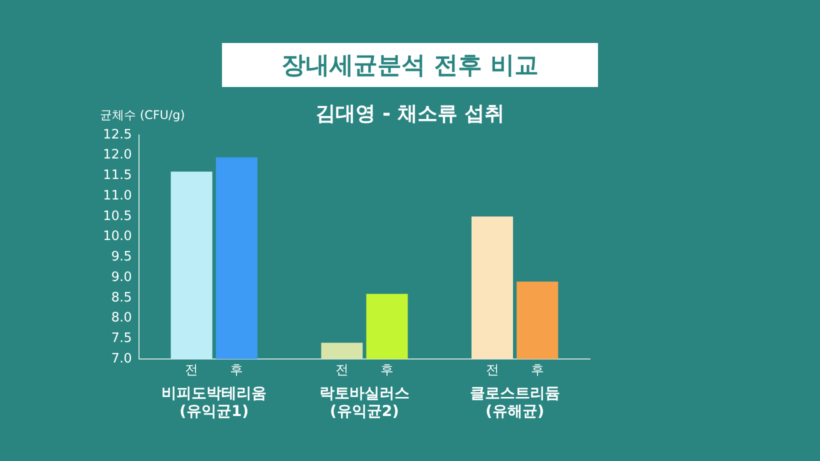 This screenshot has height=461, width=820. What do you see at coordinates (515, 402) in the screenshot?
I see `x-tick-label: 클로스트리듐 (유해균)` at bounding box center [515, 402].